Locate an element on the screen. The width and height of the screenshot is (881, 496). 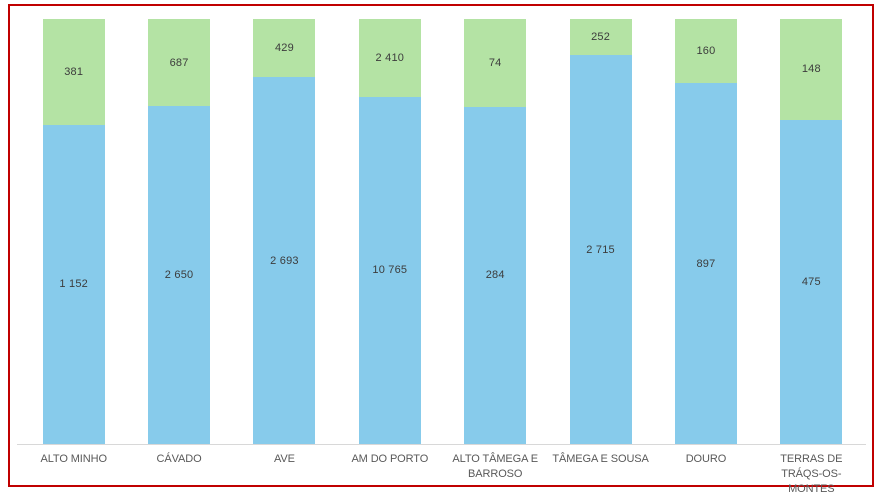
bar-segment-blue: 10 765 is located at coordinates (389, 270).